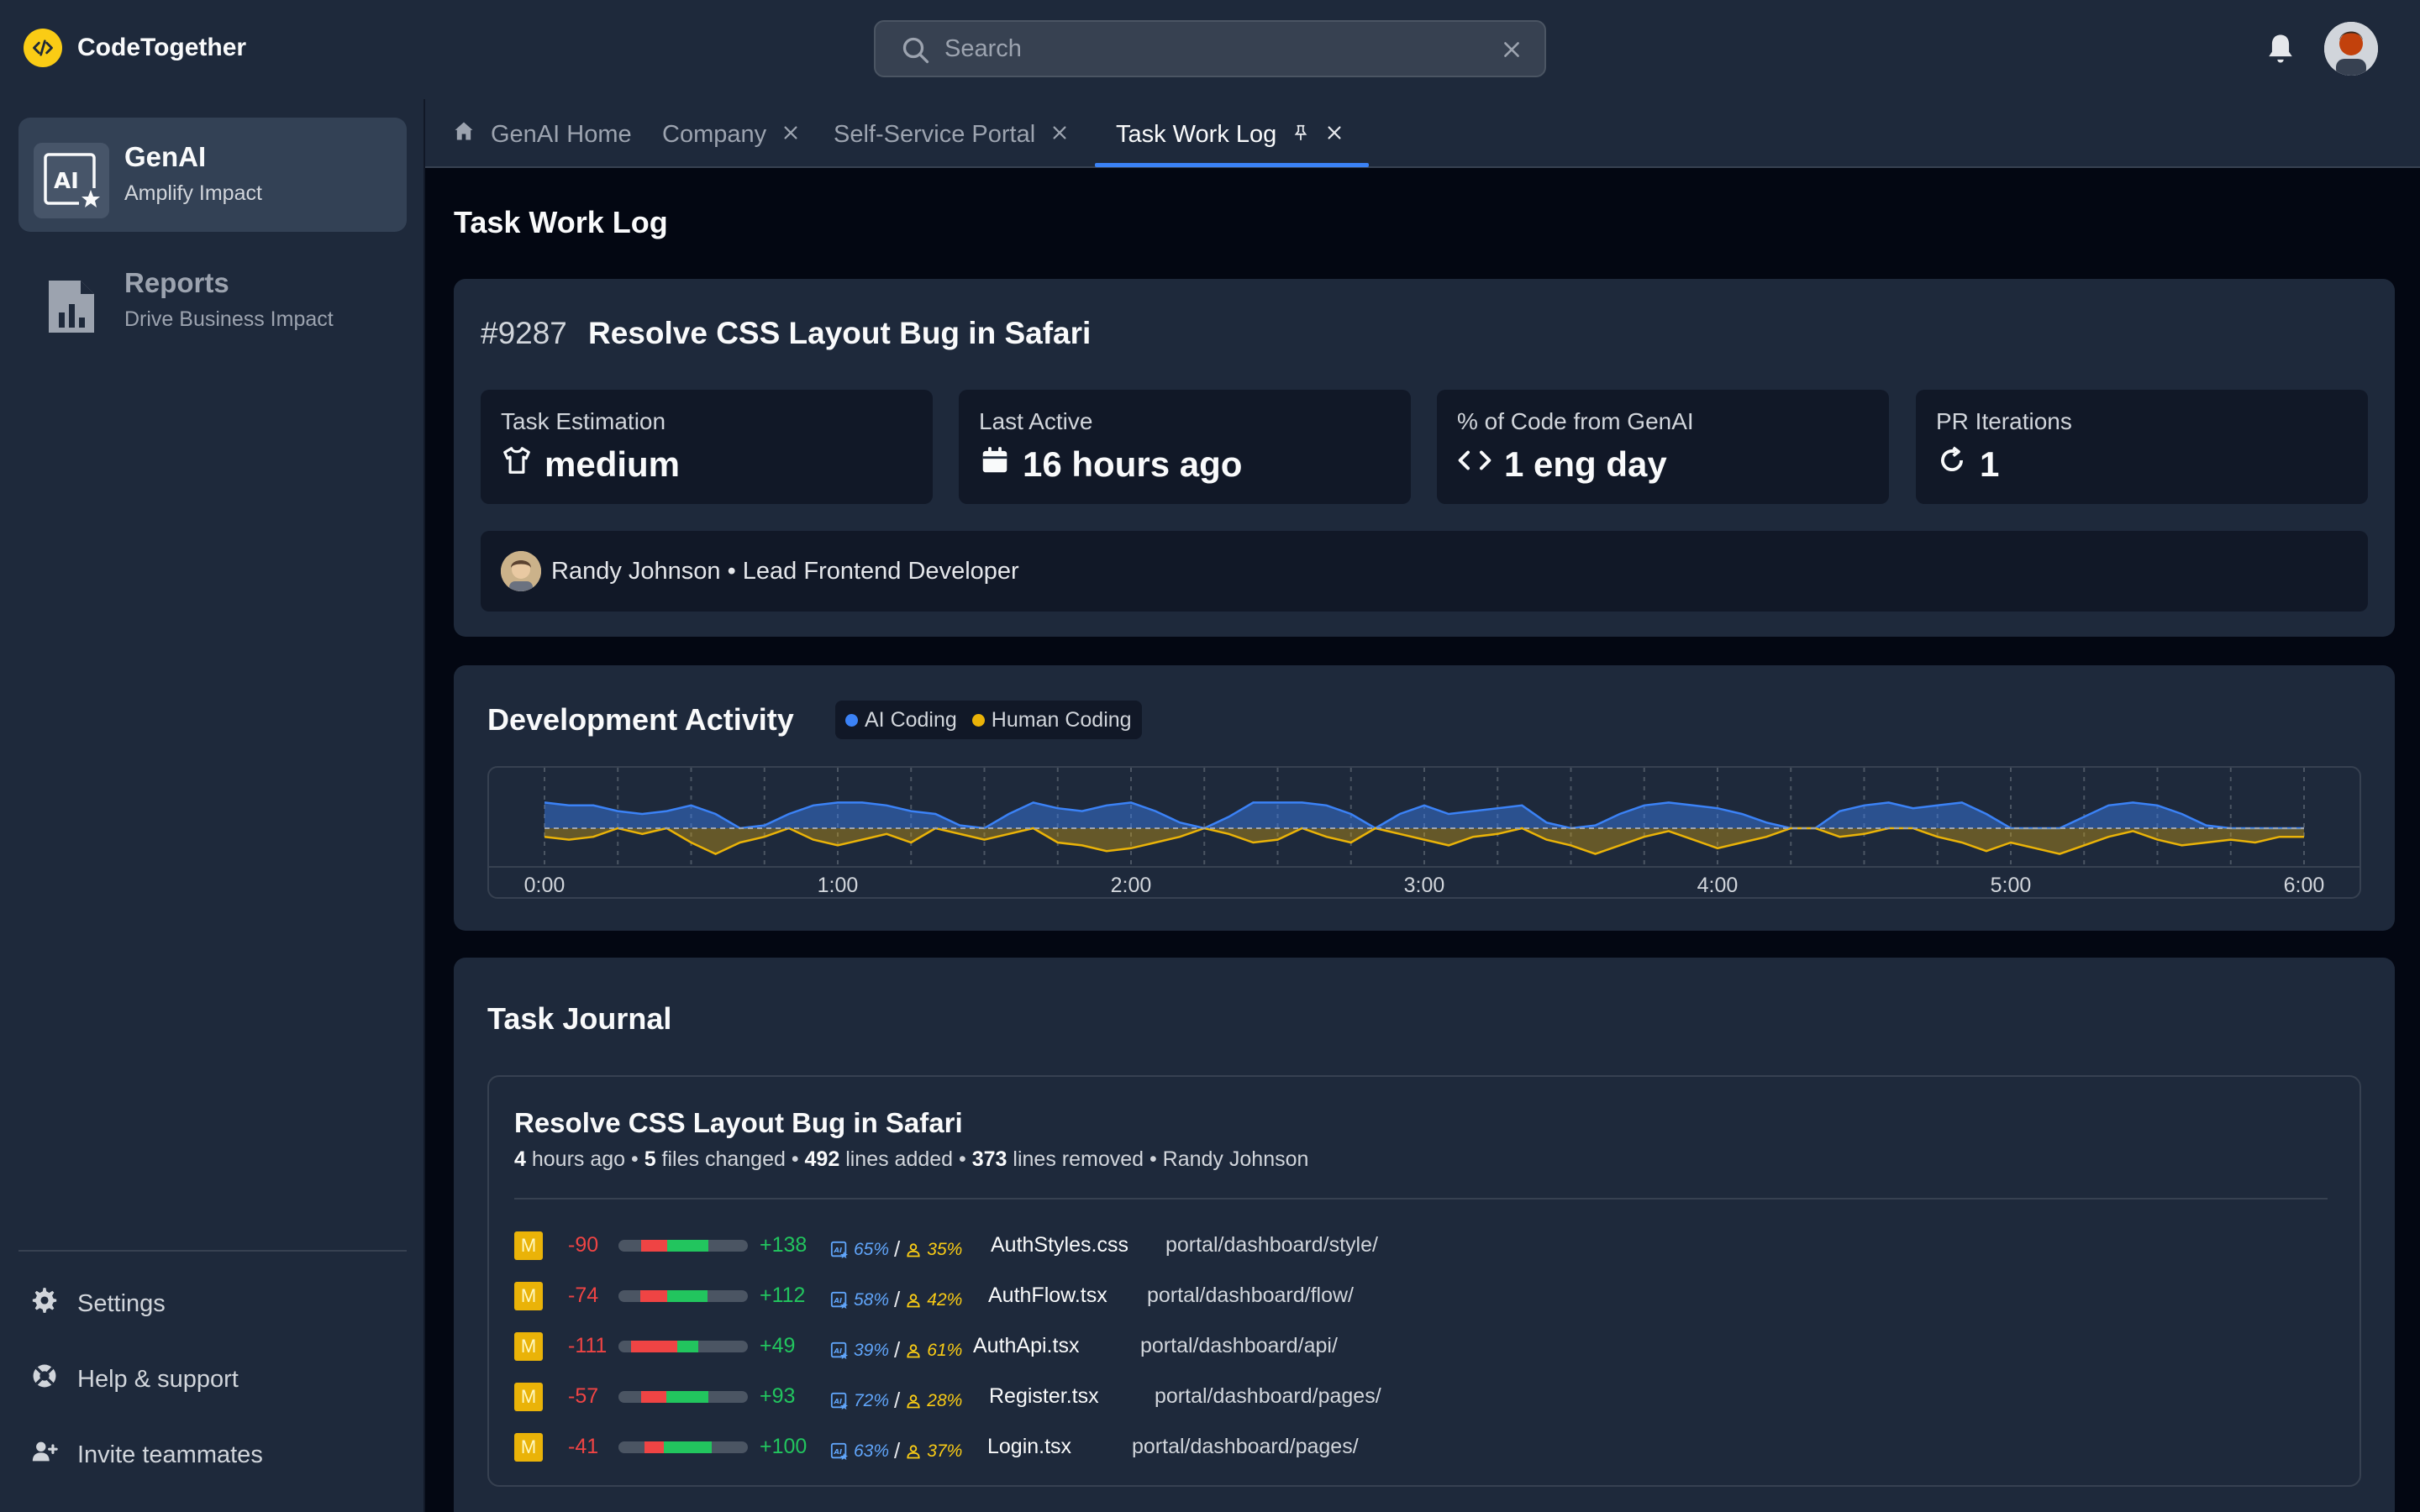 This screenshot has height=1512, width=2420. What do you see at coordinates (583, 421) in the screenshot?
I see `stat-label: Task Estimation` at bounding box center [583, 421].